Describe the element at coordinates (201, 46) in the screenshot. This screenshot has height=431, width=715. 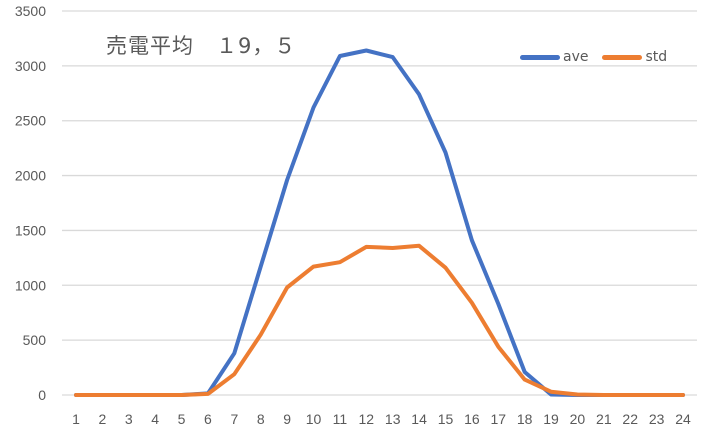
I see `chart-title: 売電平均 １9，５` at that location.